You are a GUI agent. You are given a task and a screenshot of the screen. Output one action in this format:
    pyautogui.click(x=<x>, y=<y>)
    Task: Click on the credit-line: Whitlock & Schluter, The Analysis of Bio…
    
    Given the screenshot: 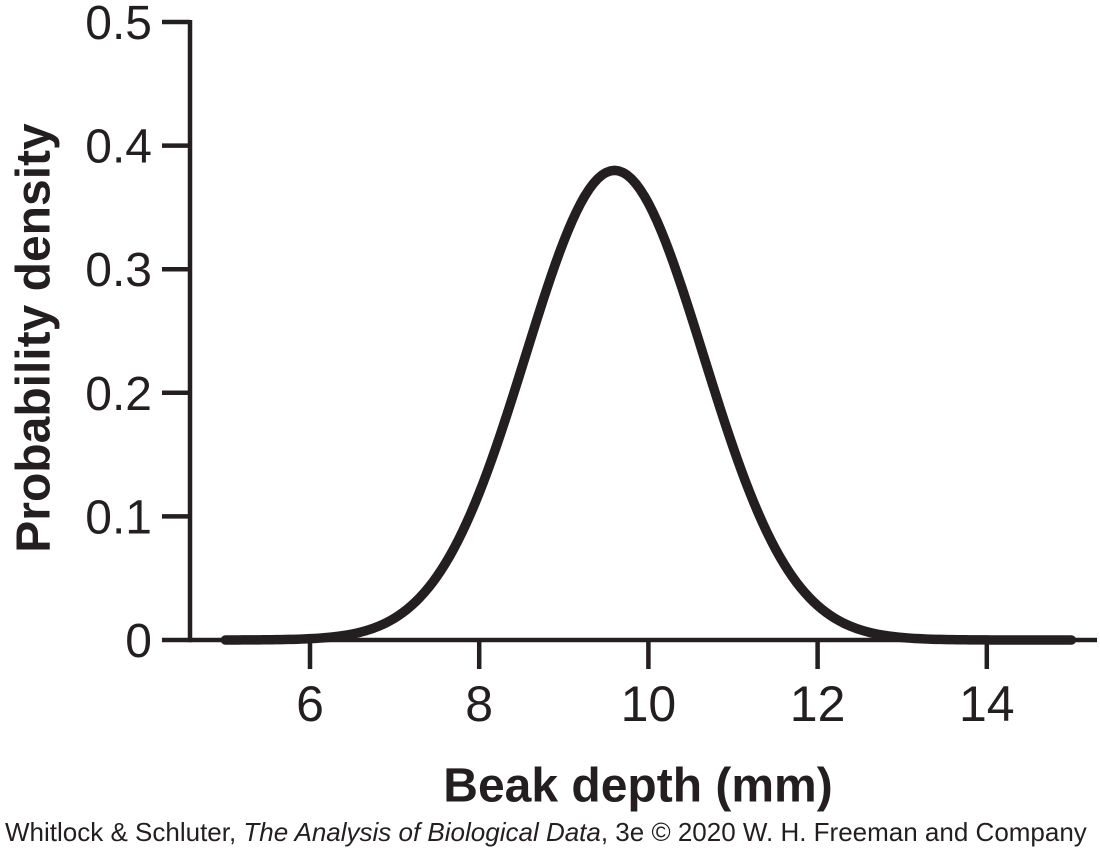 What is the action you would take?
    pyautogui.click(x=546, y=832)
    